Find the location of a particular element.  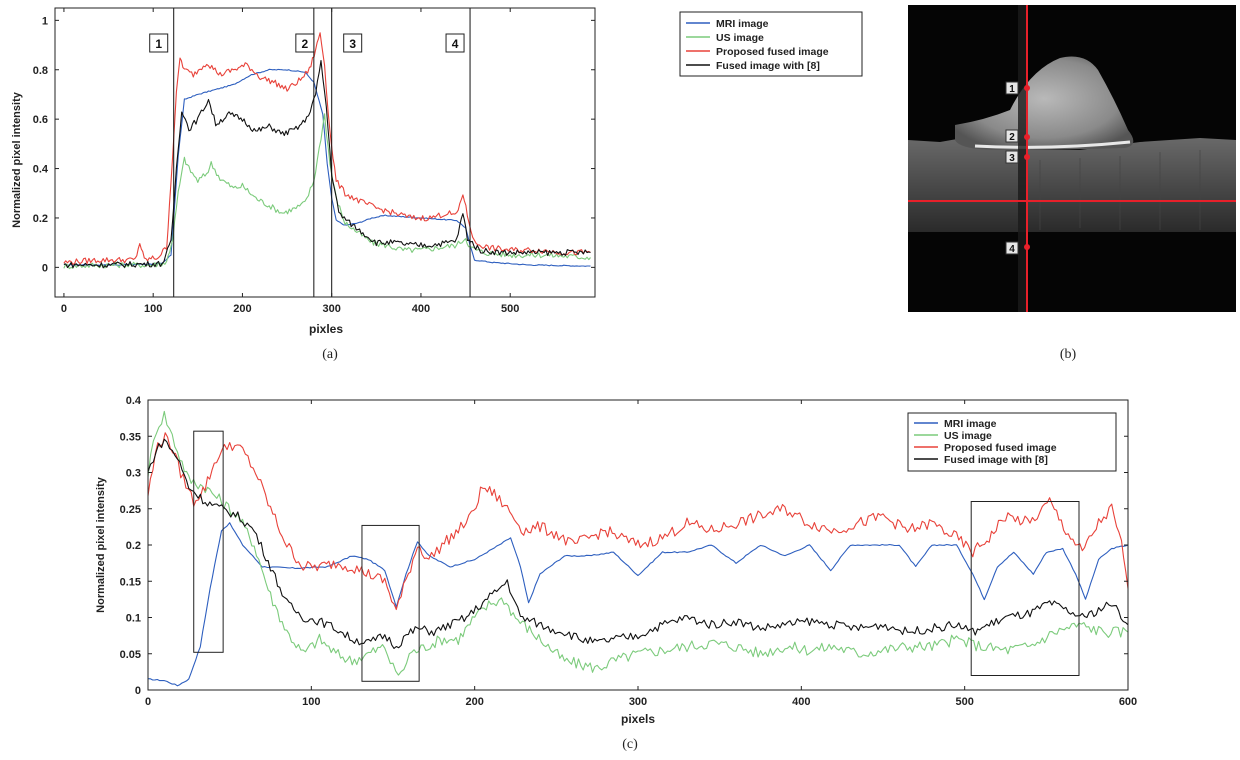

a-y-tick-label: 0.4 is located at coordinates (41, 170).